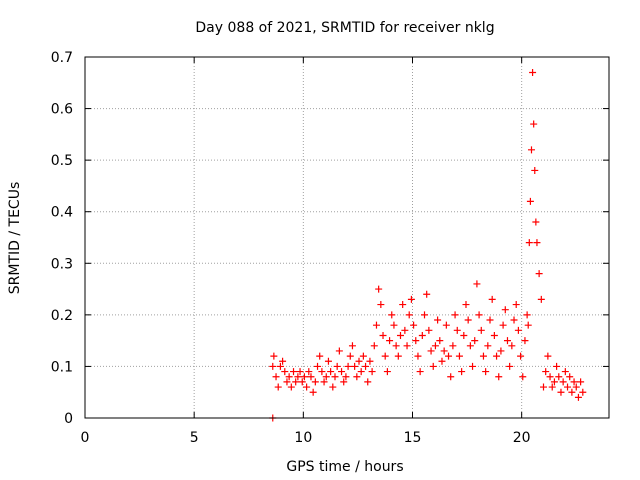  I want to click on x-tick-label: 0, so click(85, 438).